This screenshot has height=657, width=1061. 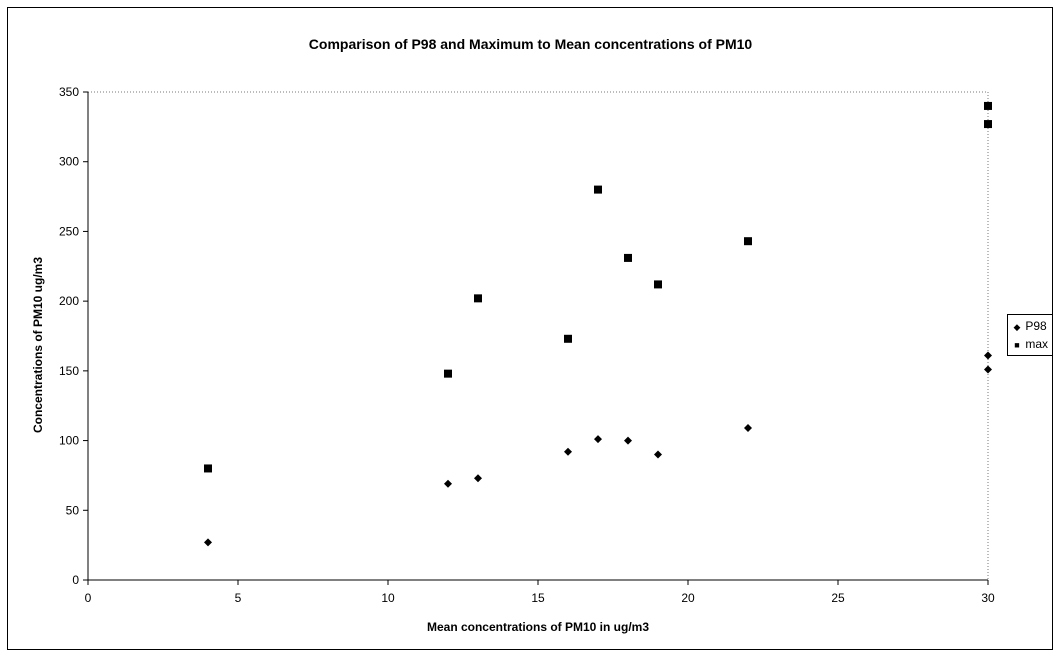 I want to click on legend-item-max: ■ max, so click(x=1030, y=344).